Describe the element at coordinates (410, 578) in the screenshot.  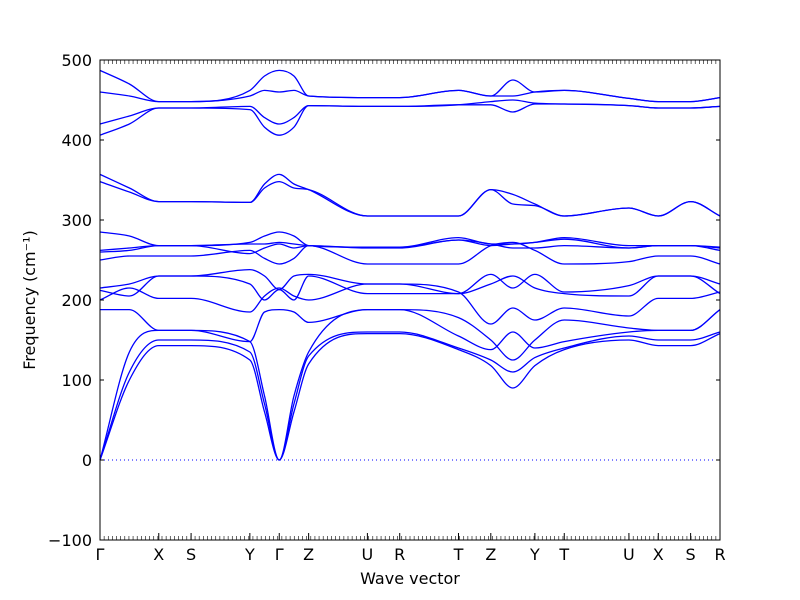
I see `x-axis-label: Wave vector` at that location.